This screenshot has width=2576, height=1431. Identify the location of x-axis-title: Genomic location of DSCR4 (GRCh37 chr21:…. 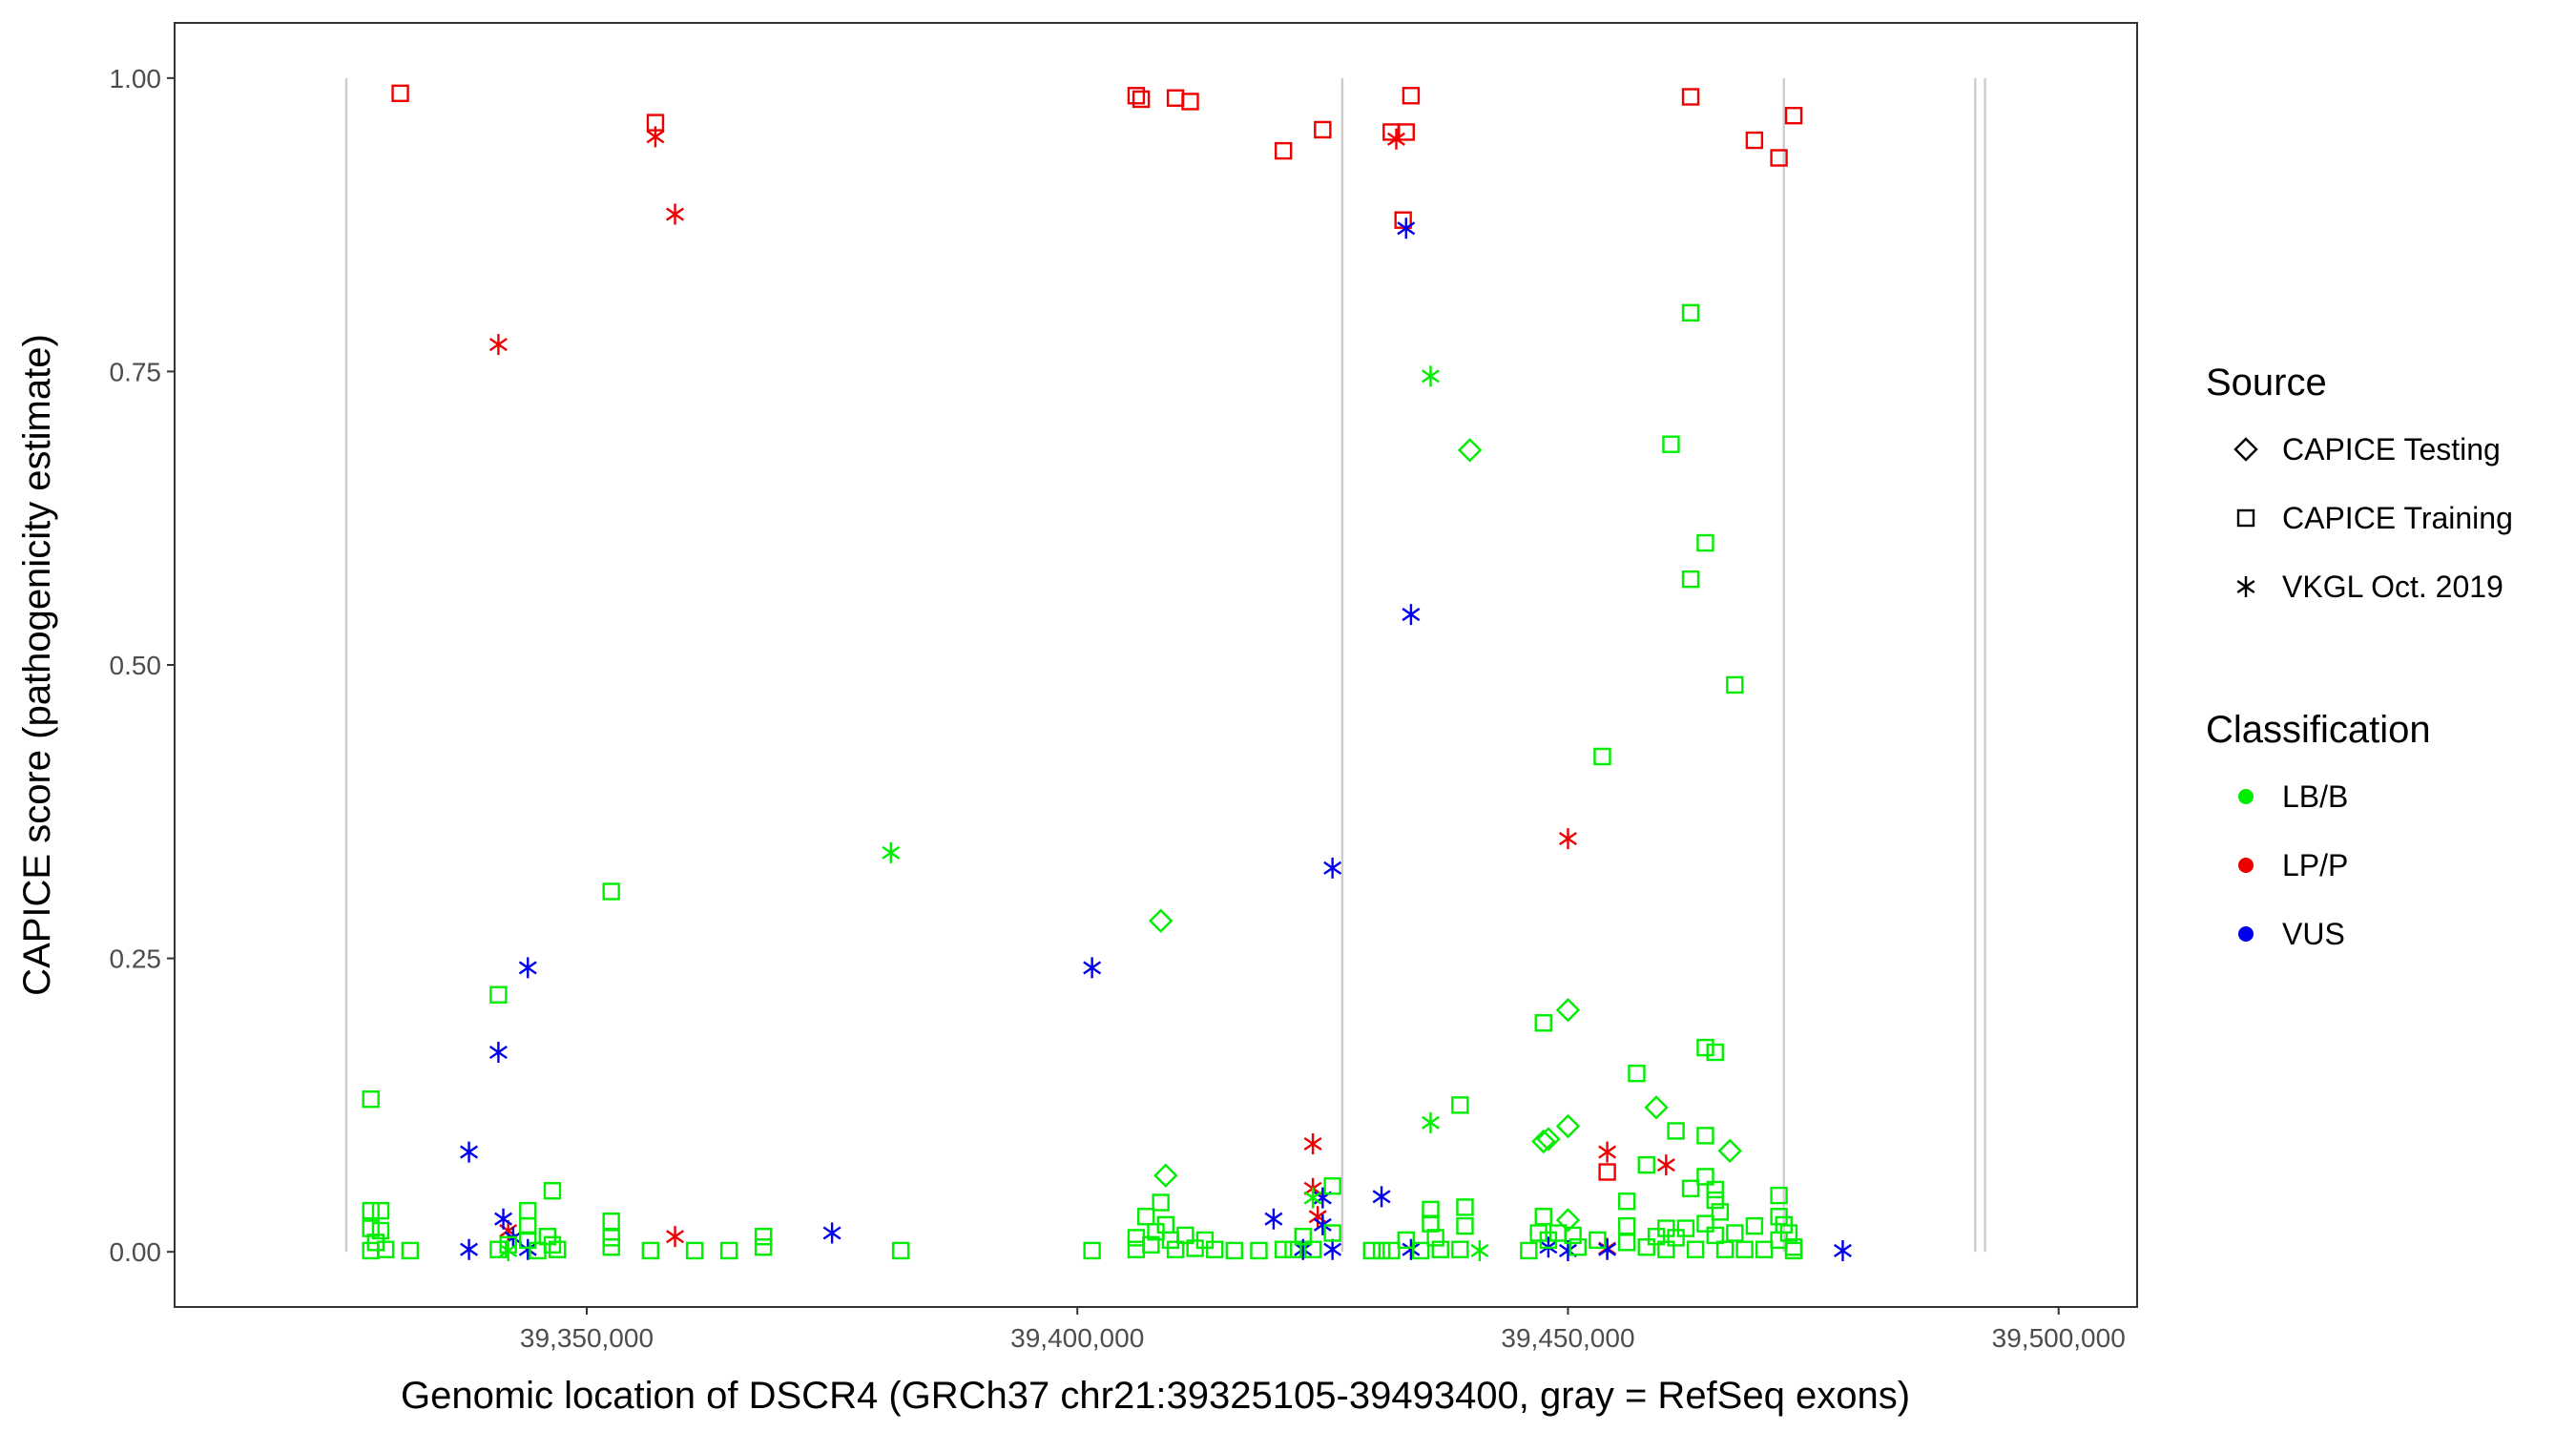
(1155, 1396).